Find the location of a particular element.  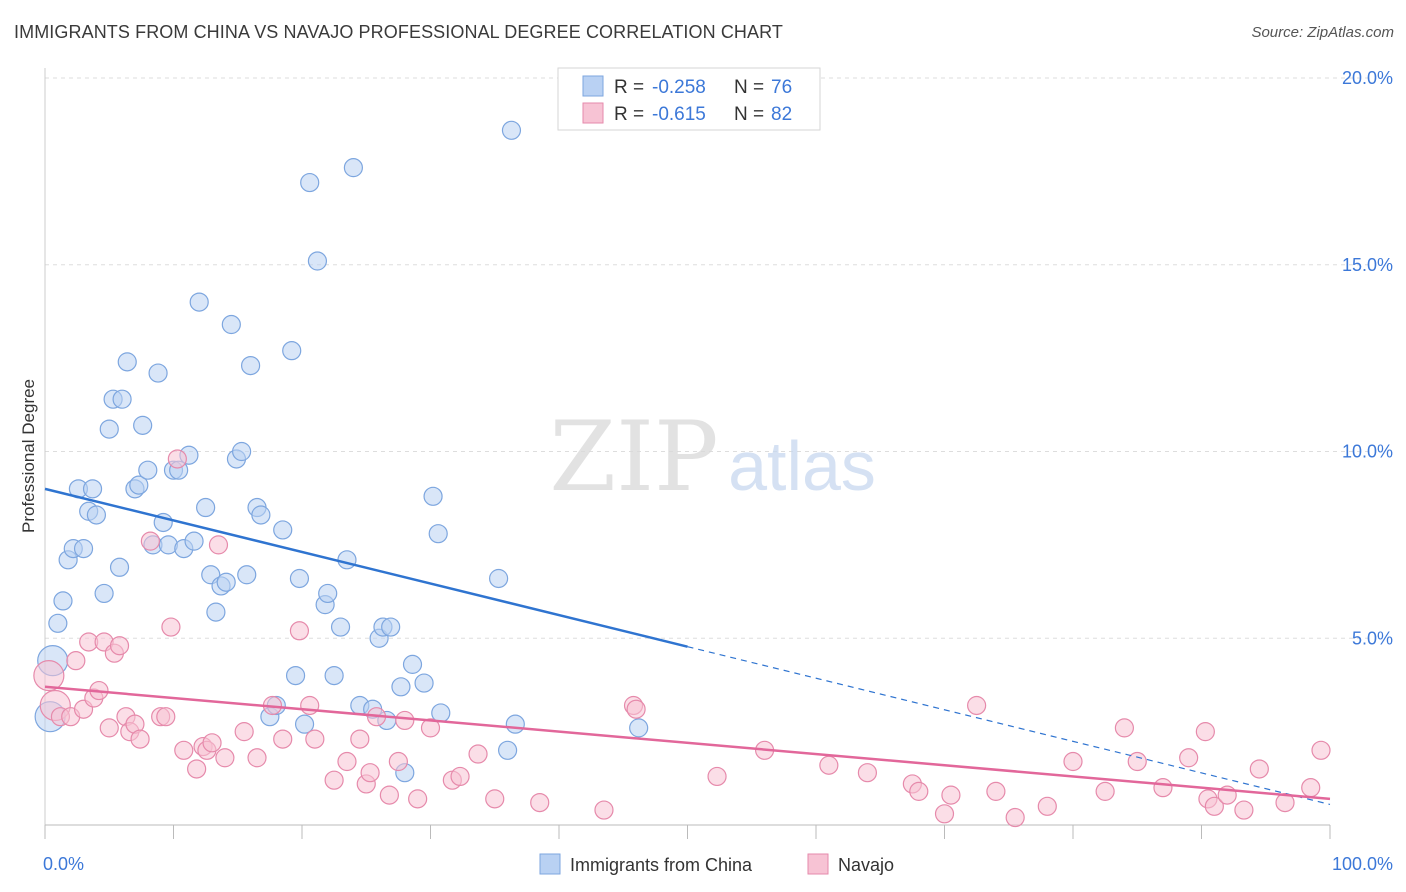

series-legend: Immigrants from China Navajo is located at coordinates (716, 864).